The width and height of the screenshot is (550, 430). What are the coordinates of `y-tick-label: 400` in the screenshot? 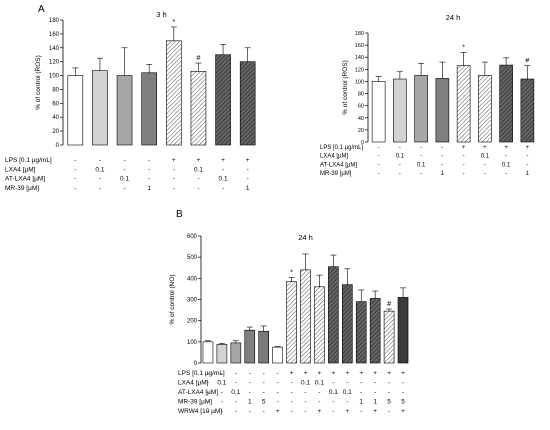 It's located at (192, 279).